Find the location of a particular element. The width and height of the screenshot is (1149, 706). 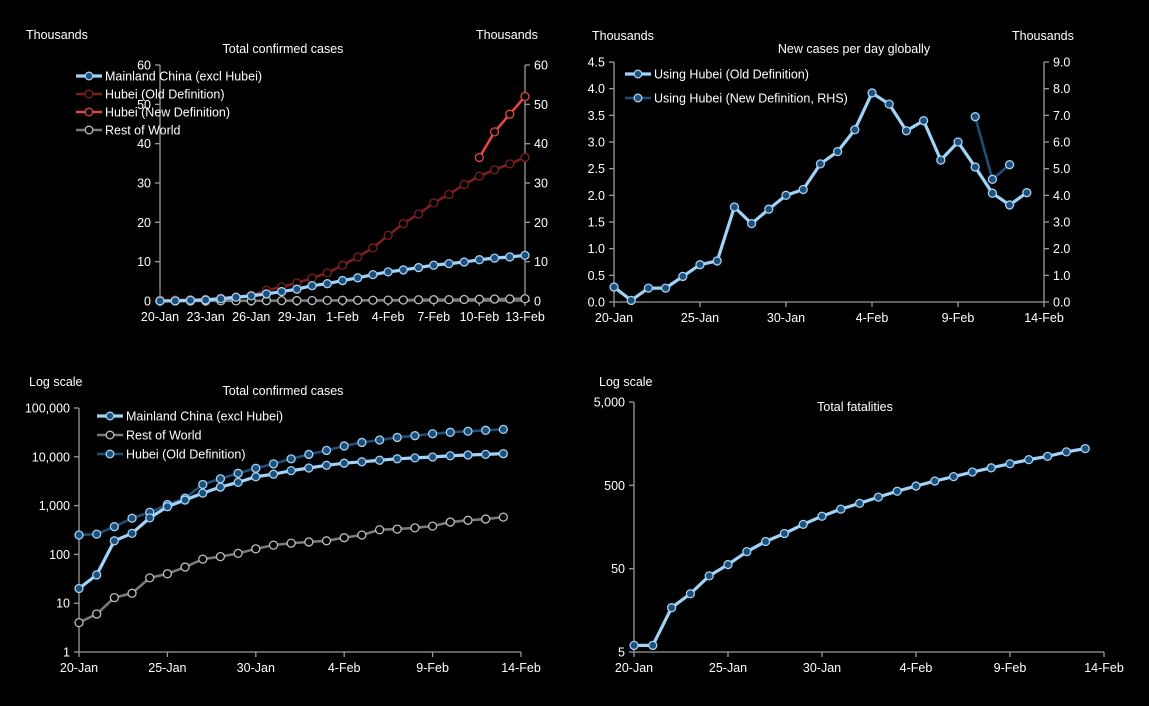

y-tick-label-right: 10 is located at coordinates (541, 262).